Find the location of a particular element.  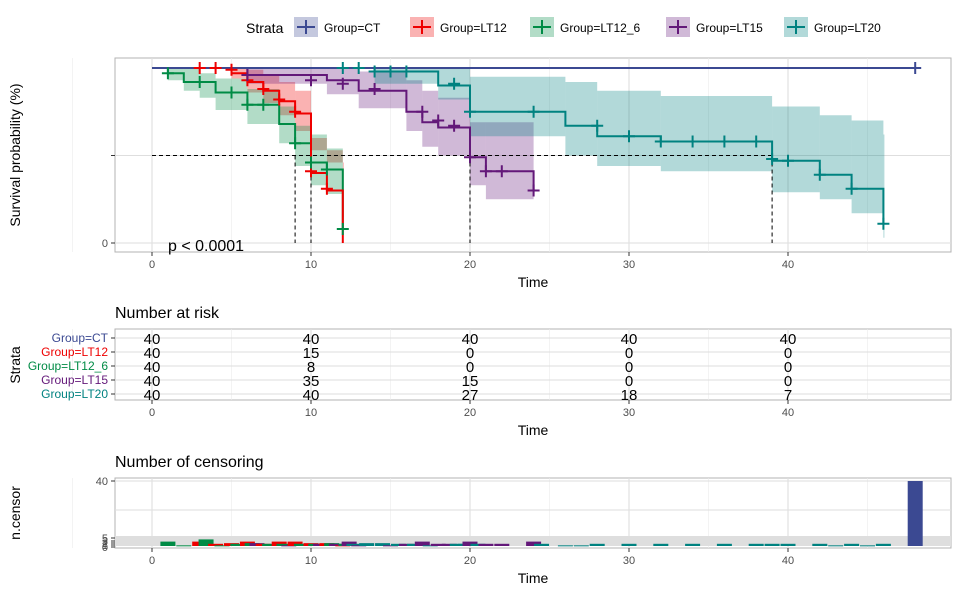

legend-title: Strata is located at coordinates (265, 28).